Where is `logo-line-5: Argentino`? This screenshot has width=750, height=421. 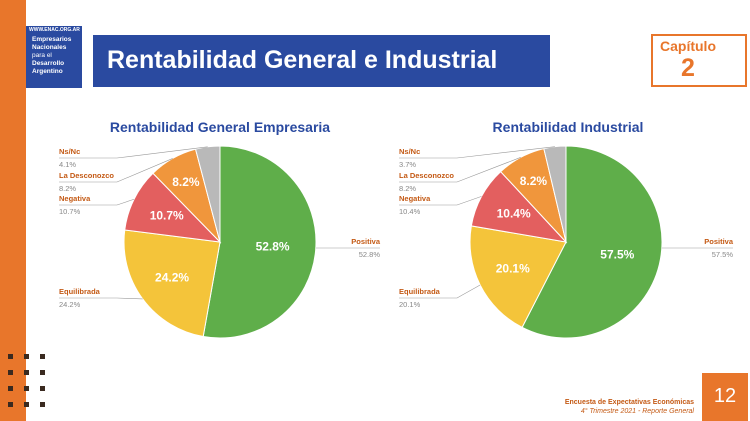 logo-line-5: Argentino is located at coordinates (47, 71).